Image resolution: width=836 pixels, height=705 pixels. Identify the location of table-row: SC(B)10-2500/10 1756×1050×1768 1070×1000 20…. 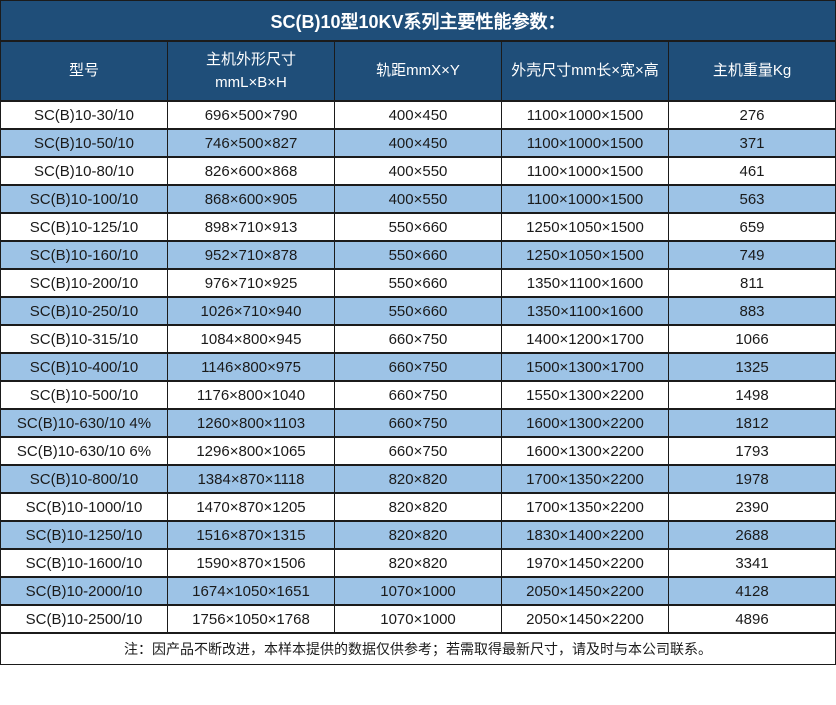
(418, 619).